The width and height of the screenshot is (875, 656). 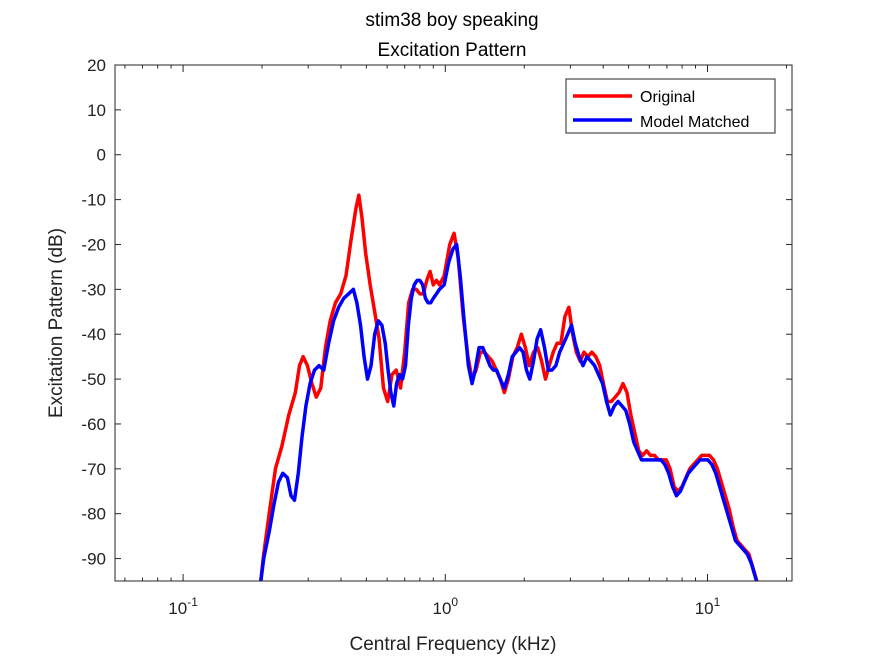 I want to click on y-tick-label: -50, so click(x=93, y=379).